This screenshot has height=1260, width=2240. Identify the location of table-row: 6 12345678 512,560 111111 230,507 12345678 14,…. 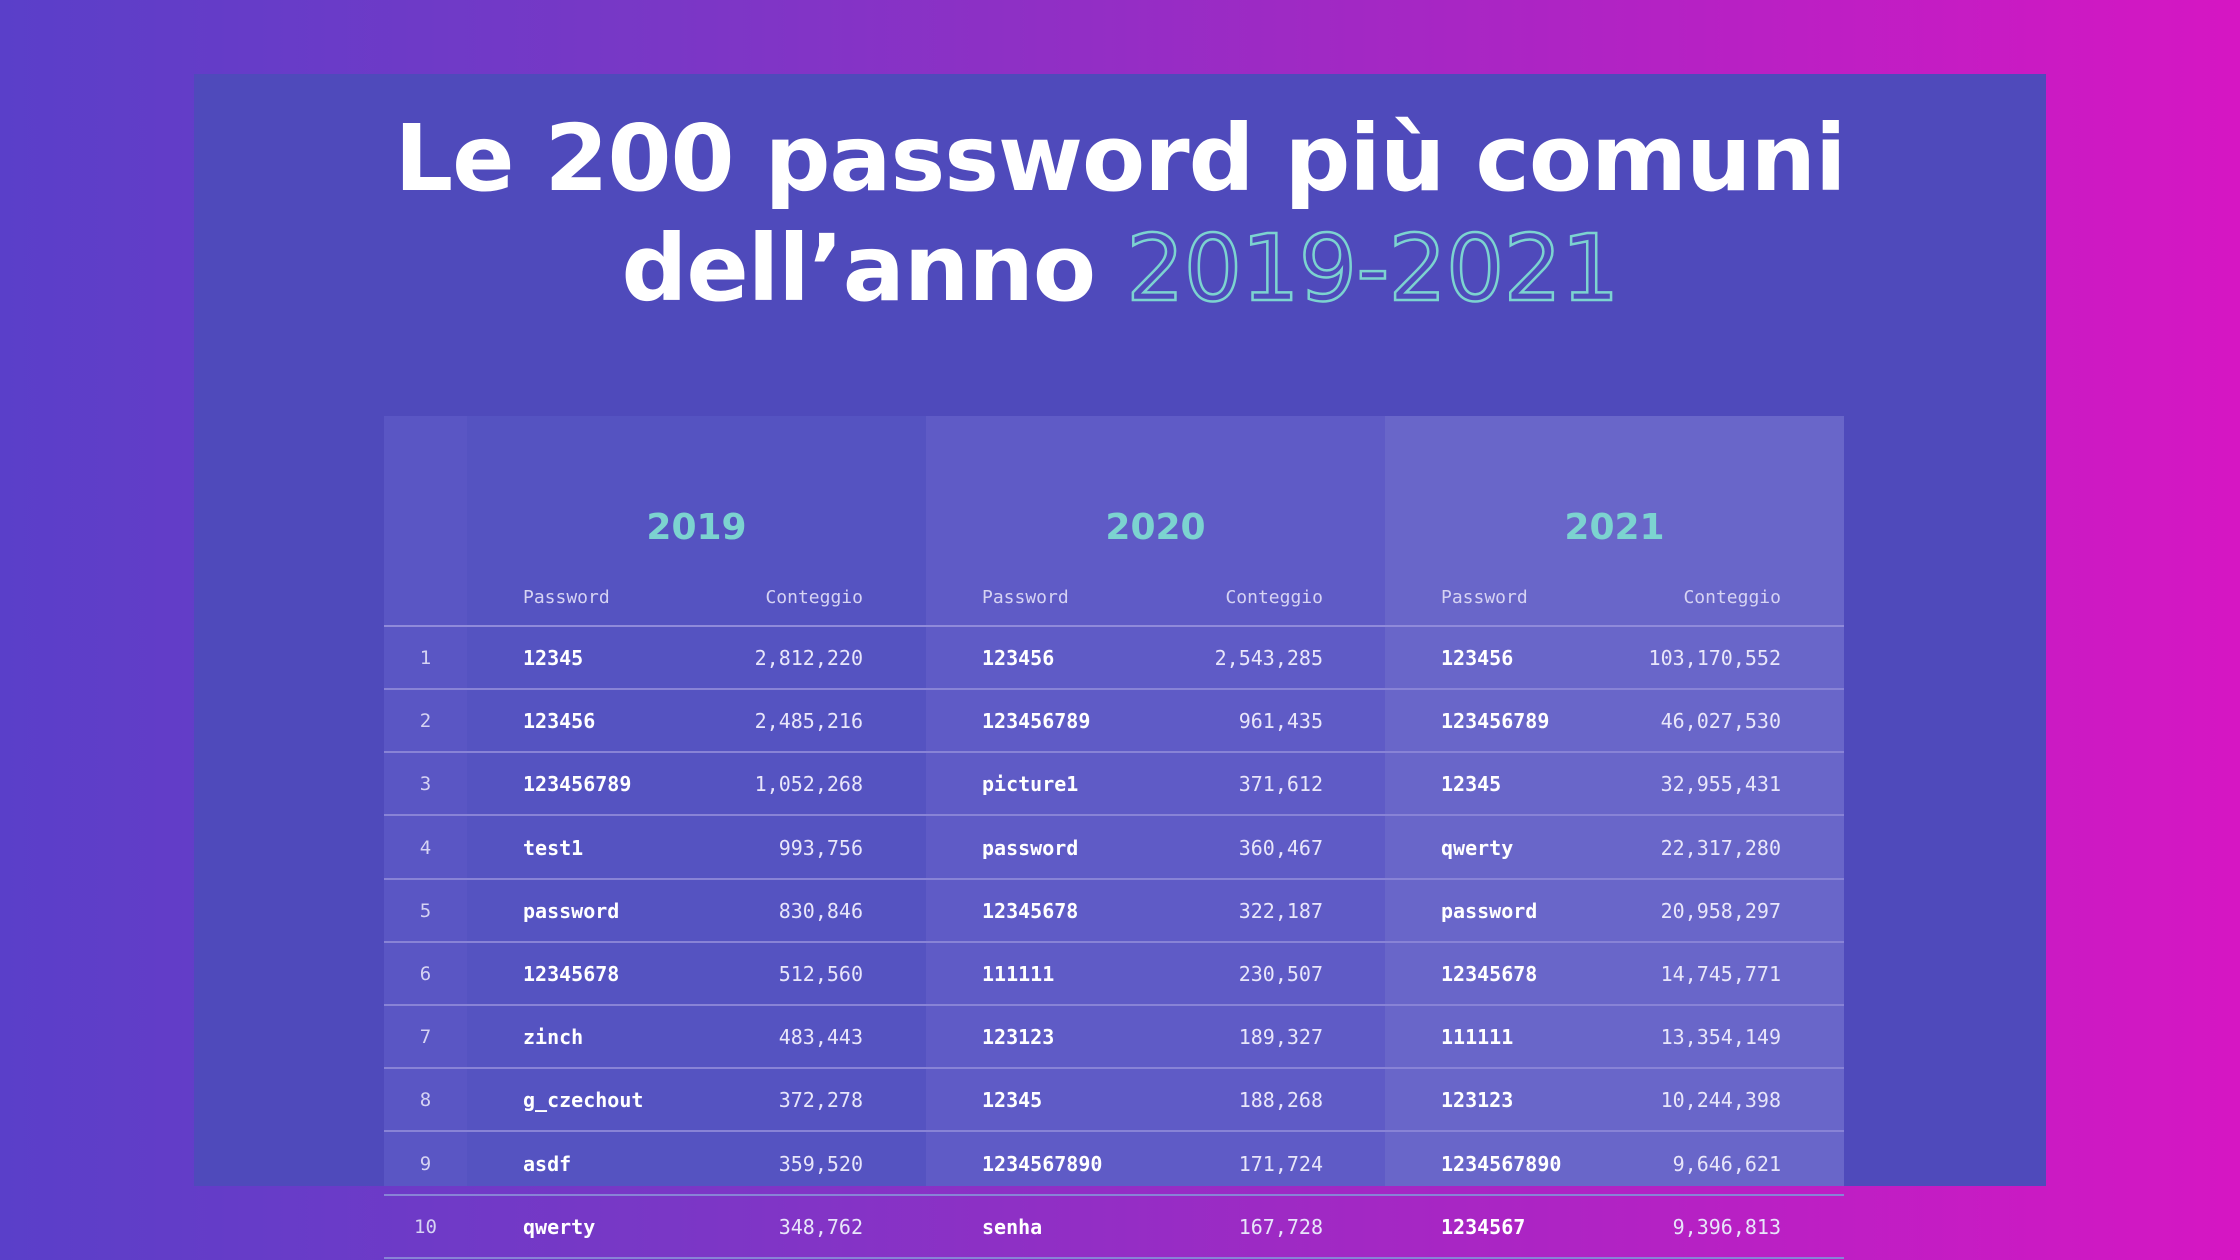
(1114, 974).